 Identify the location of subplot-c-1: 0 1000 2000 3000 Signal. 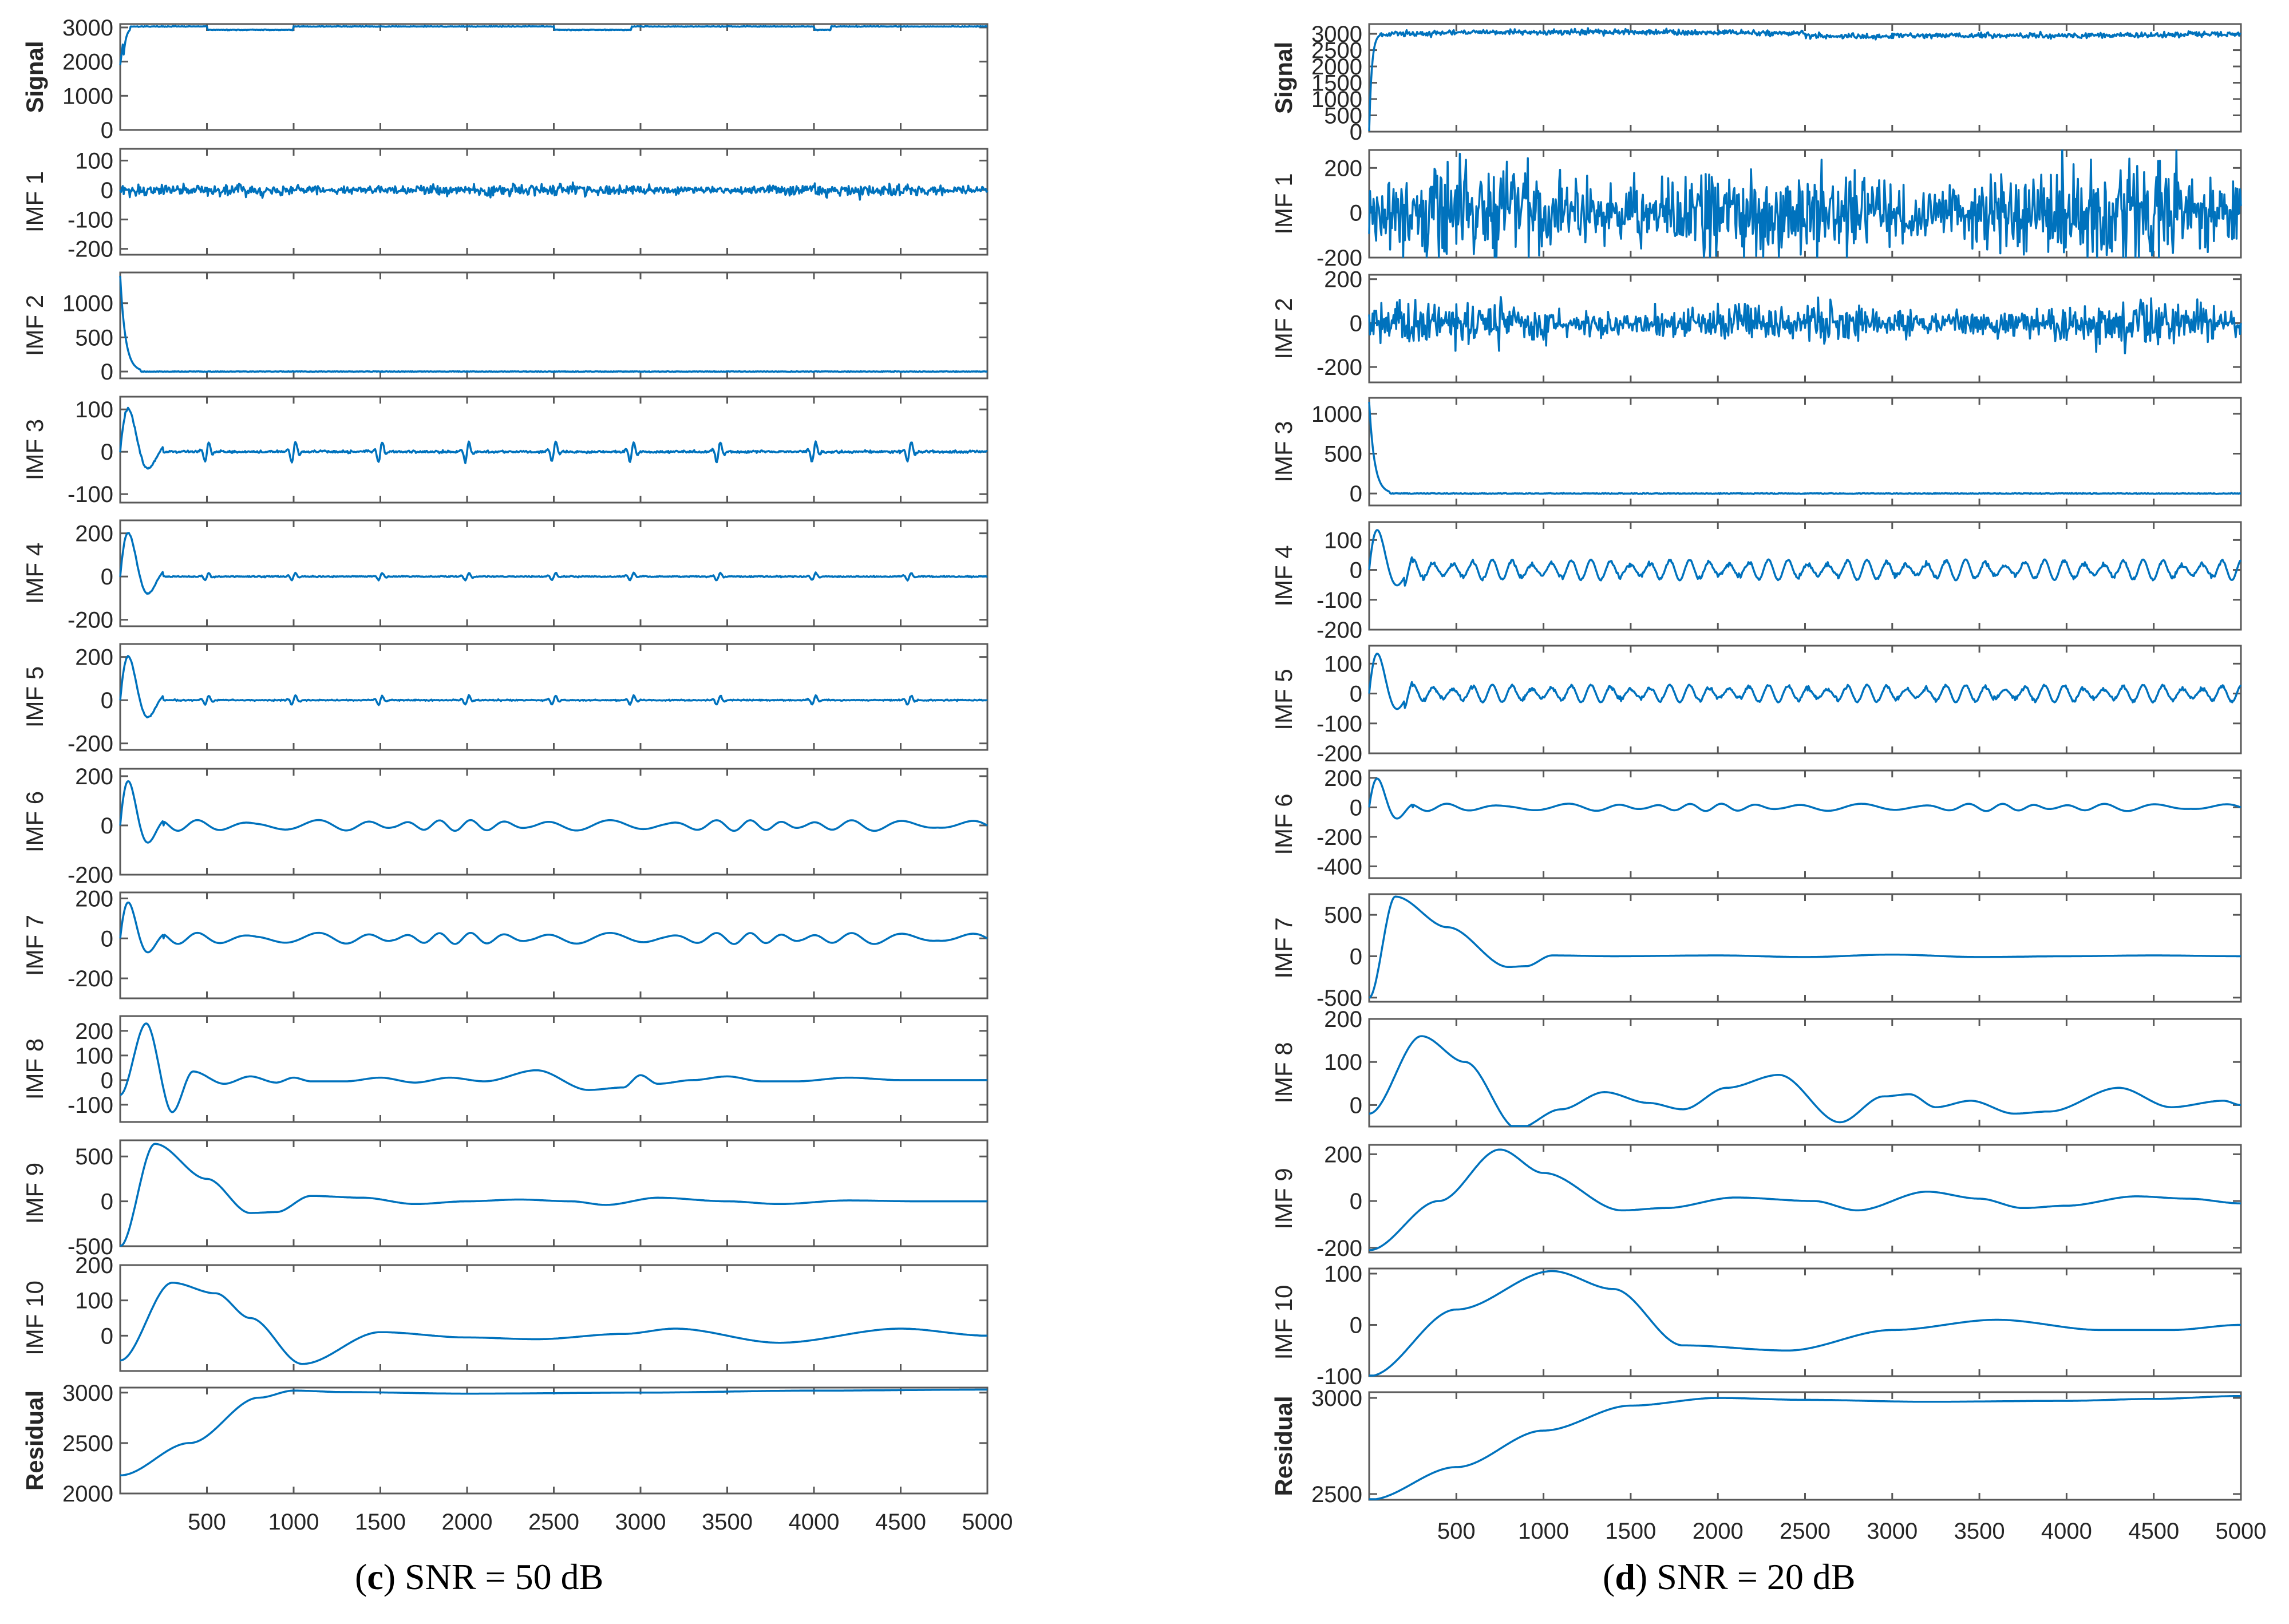
(505, 79).